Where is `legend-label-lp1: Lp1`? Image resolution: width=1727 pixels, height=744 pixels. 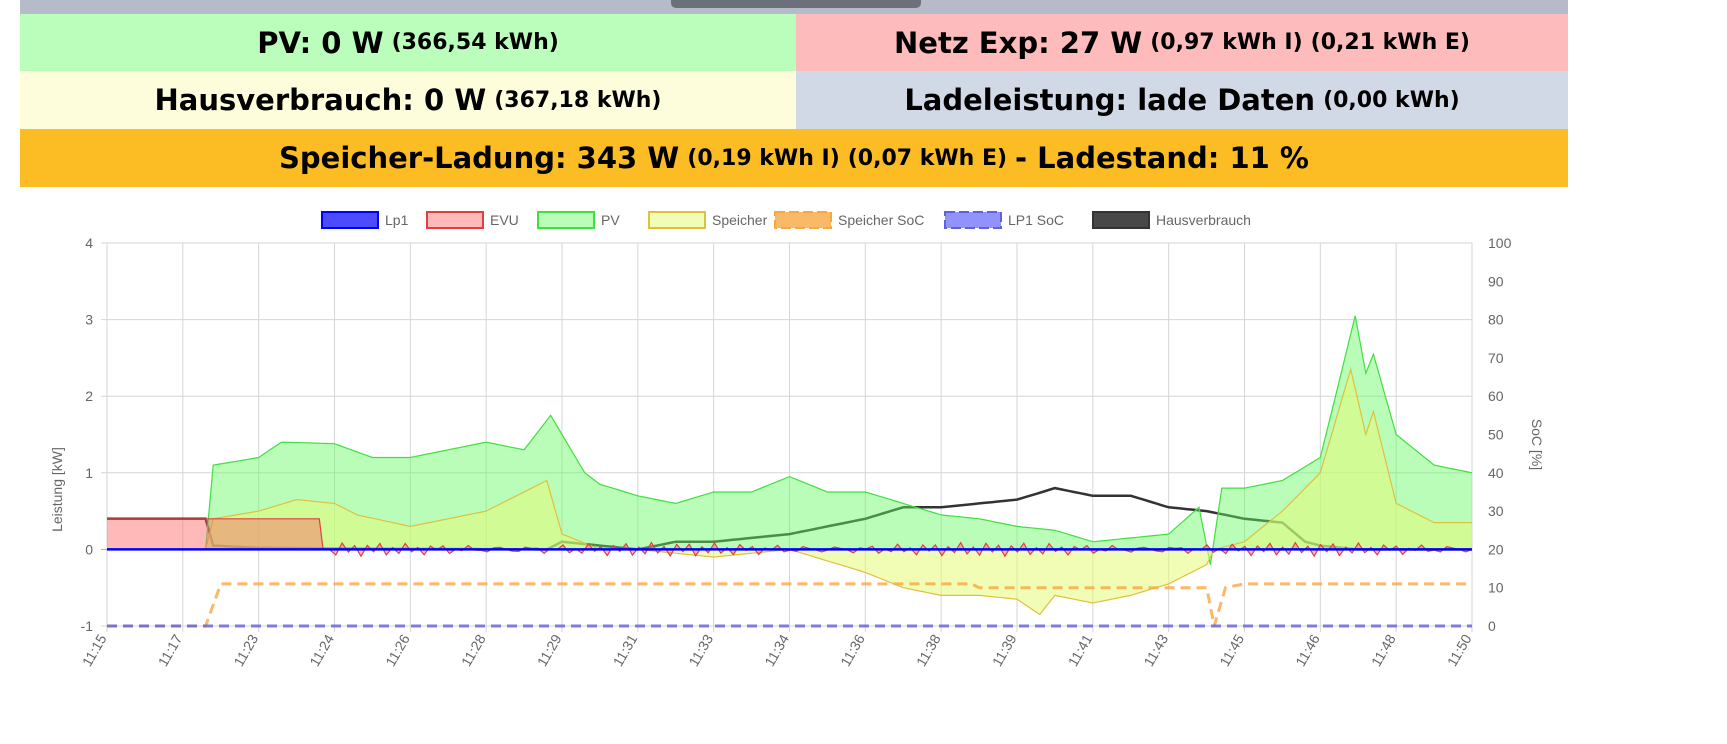
legend-label-lp1: Lp1 is located at coordinates (397, 220).